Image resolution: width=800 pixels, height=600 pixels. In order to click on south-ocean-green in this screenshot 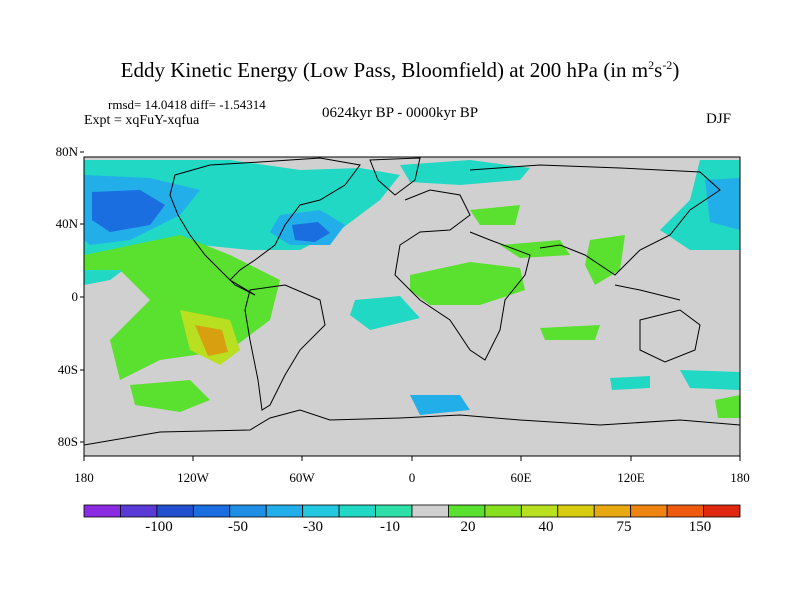, I will do `click(170, 396)`.